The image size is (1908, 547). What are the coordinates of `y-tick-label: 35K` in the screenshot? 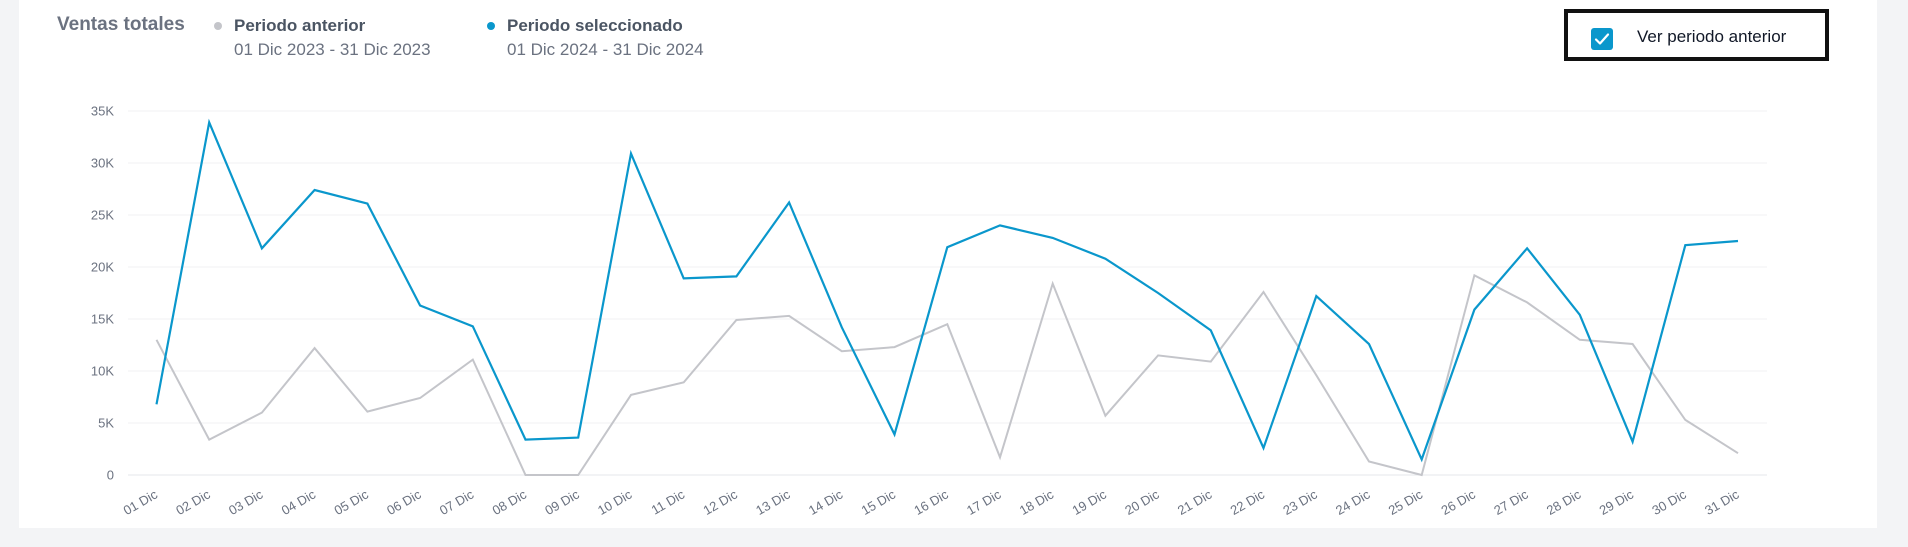 It's located at (102, 111).